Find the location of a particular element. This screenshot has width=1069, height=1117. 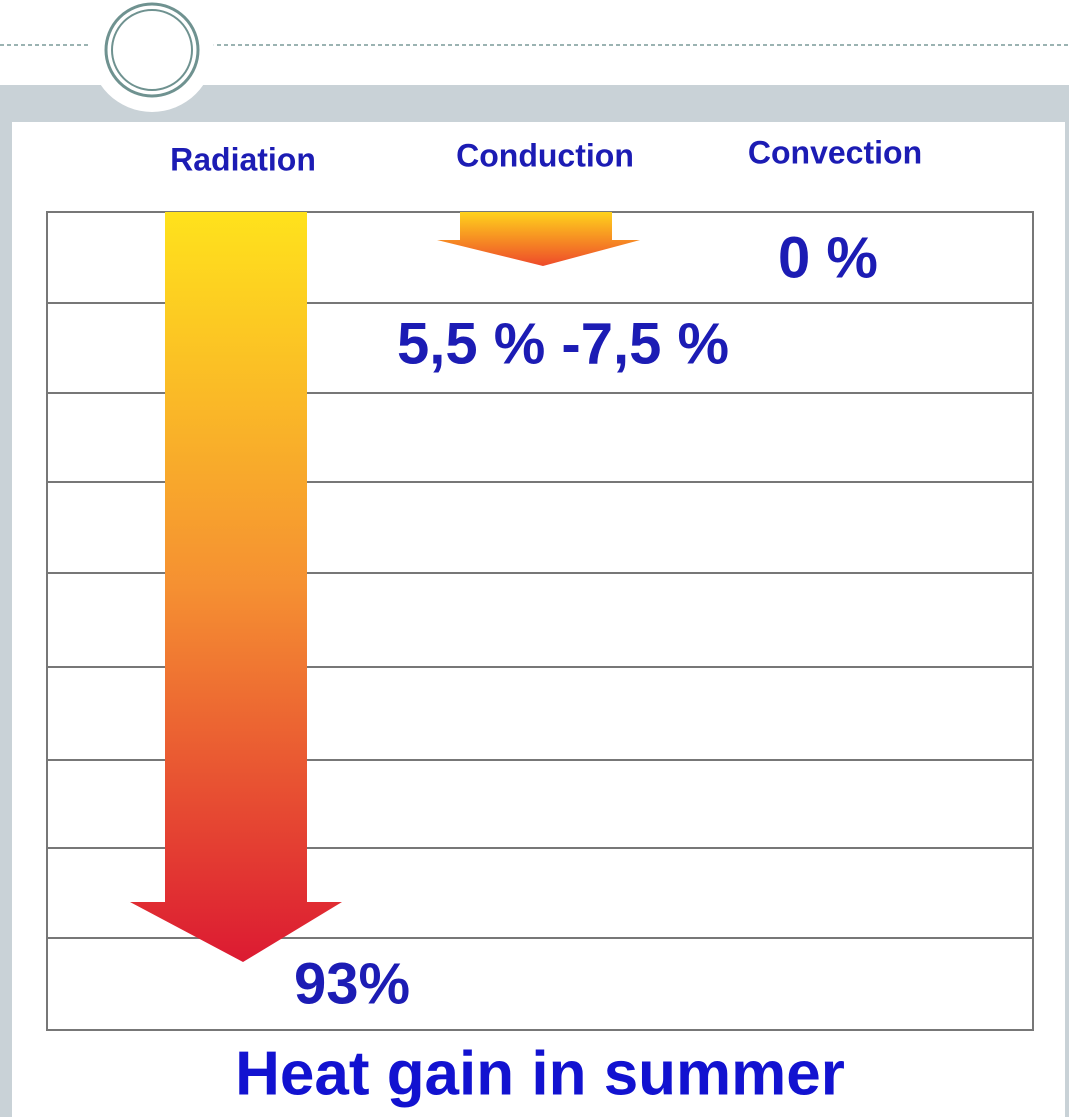

radiation-arrow is located at coordinates (236, 587).